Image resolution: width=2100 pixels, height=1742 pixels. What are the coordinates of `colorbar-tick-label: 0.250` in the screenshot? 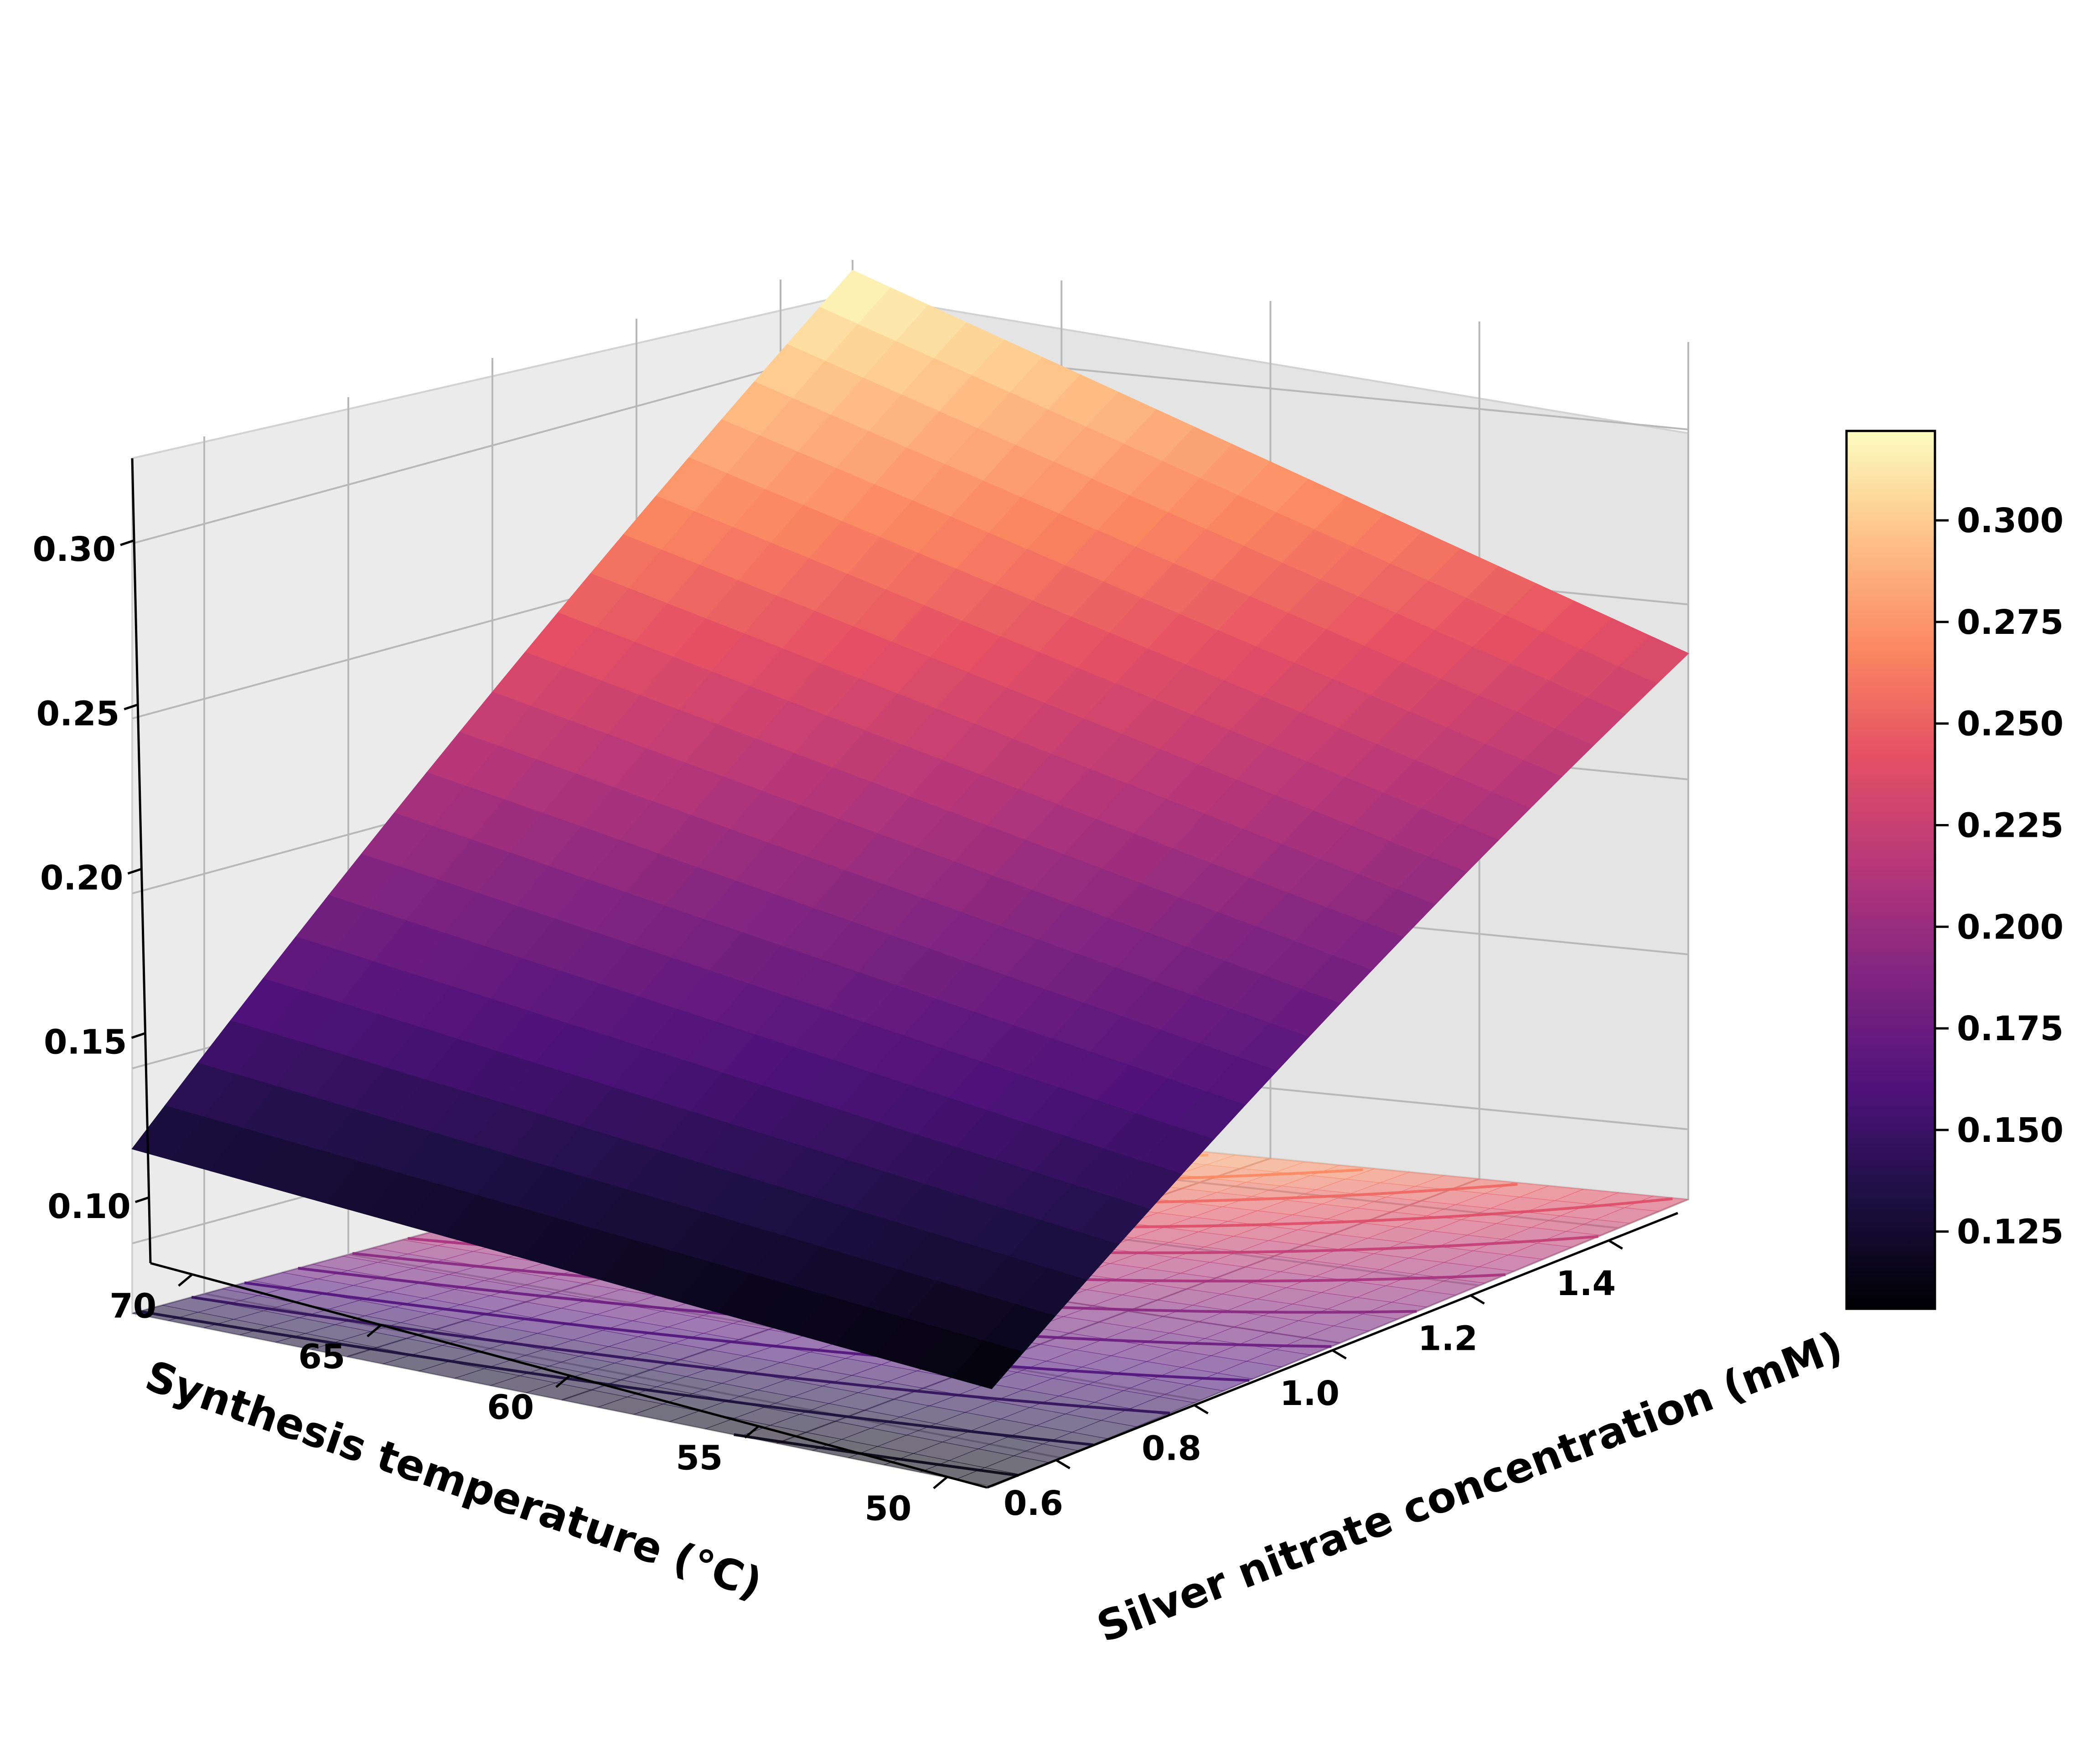 It's located at (2010, 724).